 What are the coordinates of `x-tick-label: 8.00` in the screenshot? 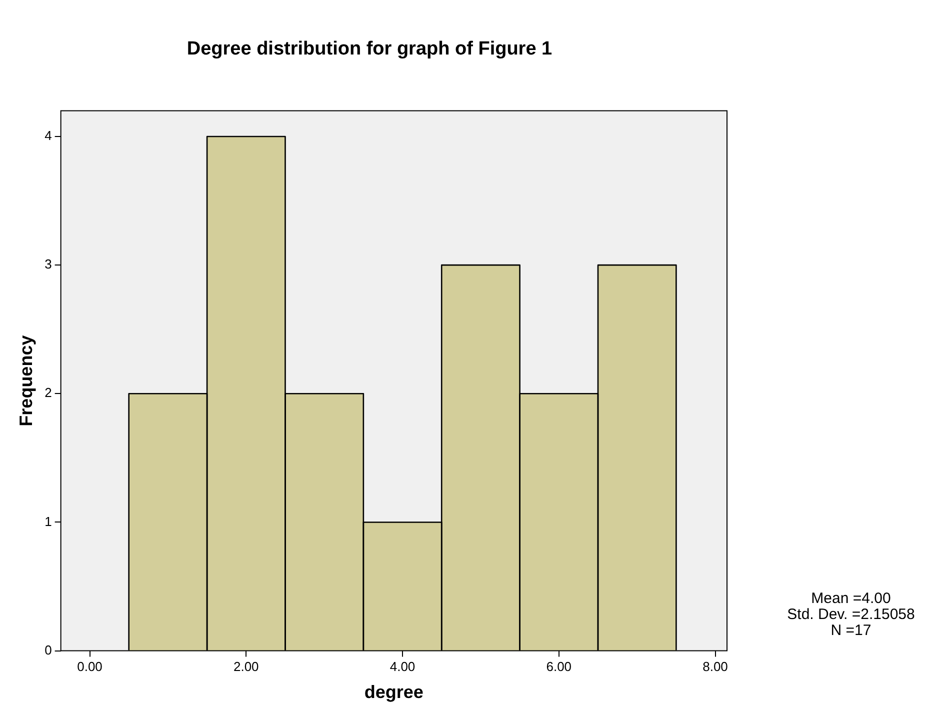 It's located at (715, 666).